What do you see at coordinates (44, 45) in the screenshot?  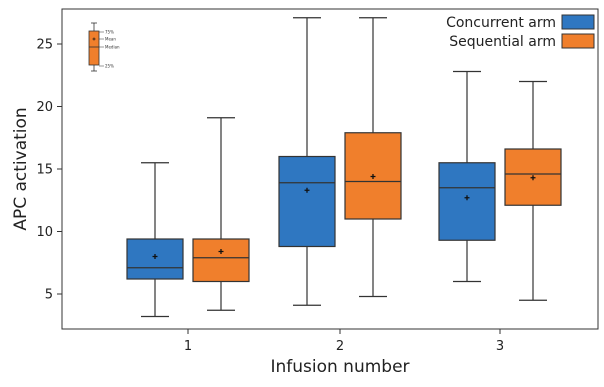 I see `y-tick-label-25: 25` at bounding box center [44, 45].